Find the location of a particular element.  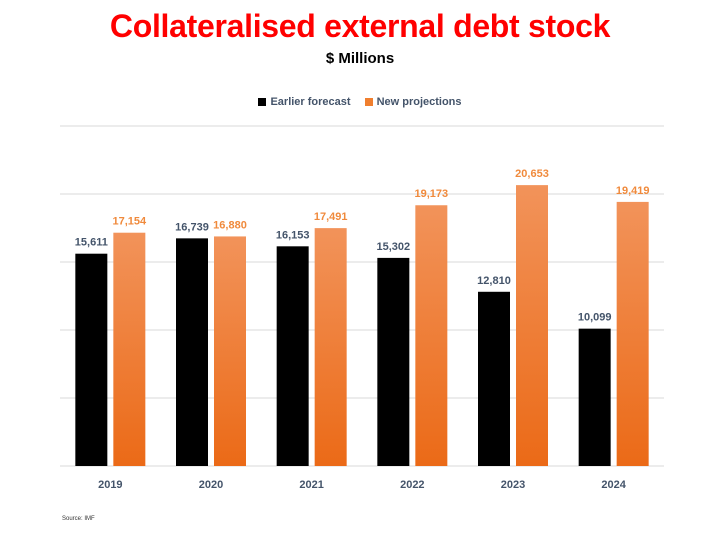

x-axis: 2019 2020 2021 2022 2023 2024 is located at coordinates (362, 485).